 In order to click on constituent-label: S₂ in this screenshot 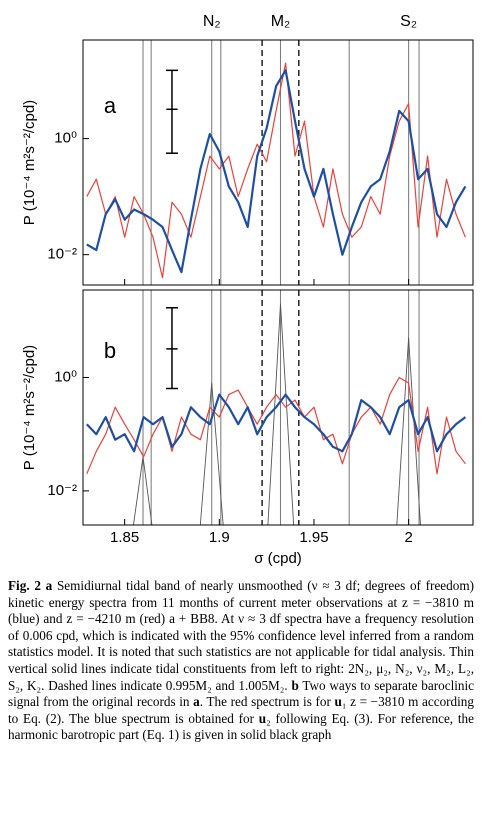, I will do `click(408, 21)`.